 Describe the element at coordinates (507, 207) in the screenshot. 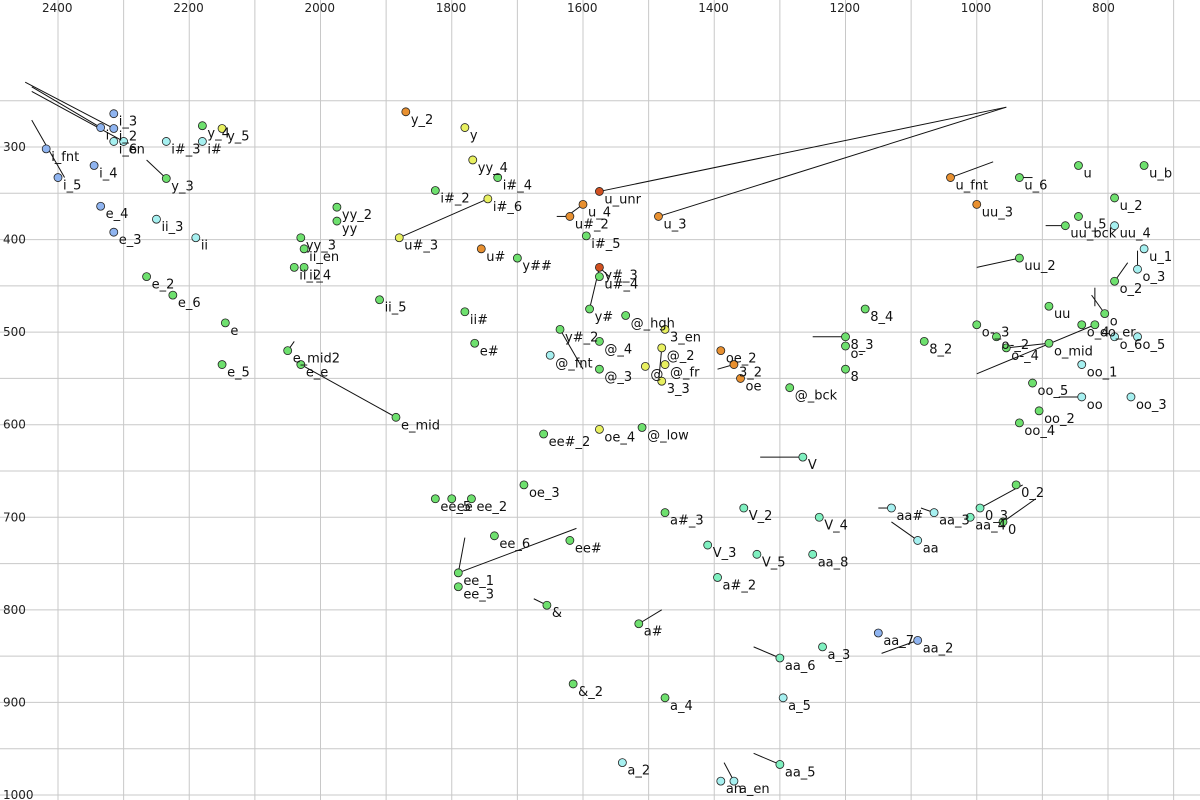

I see `vowel-label: i#_6` at that location.